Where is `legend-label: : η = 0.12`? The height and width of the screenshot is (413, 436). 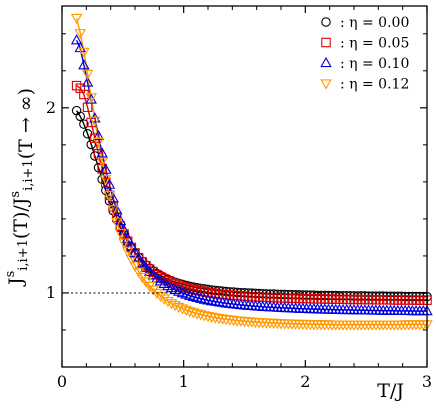 legend-label: : η = 0.12 is located at coordinates (374, 85).